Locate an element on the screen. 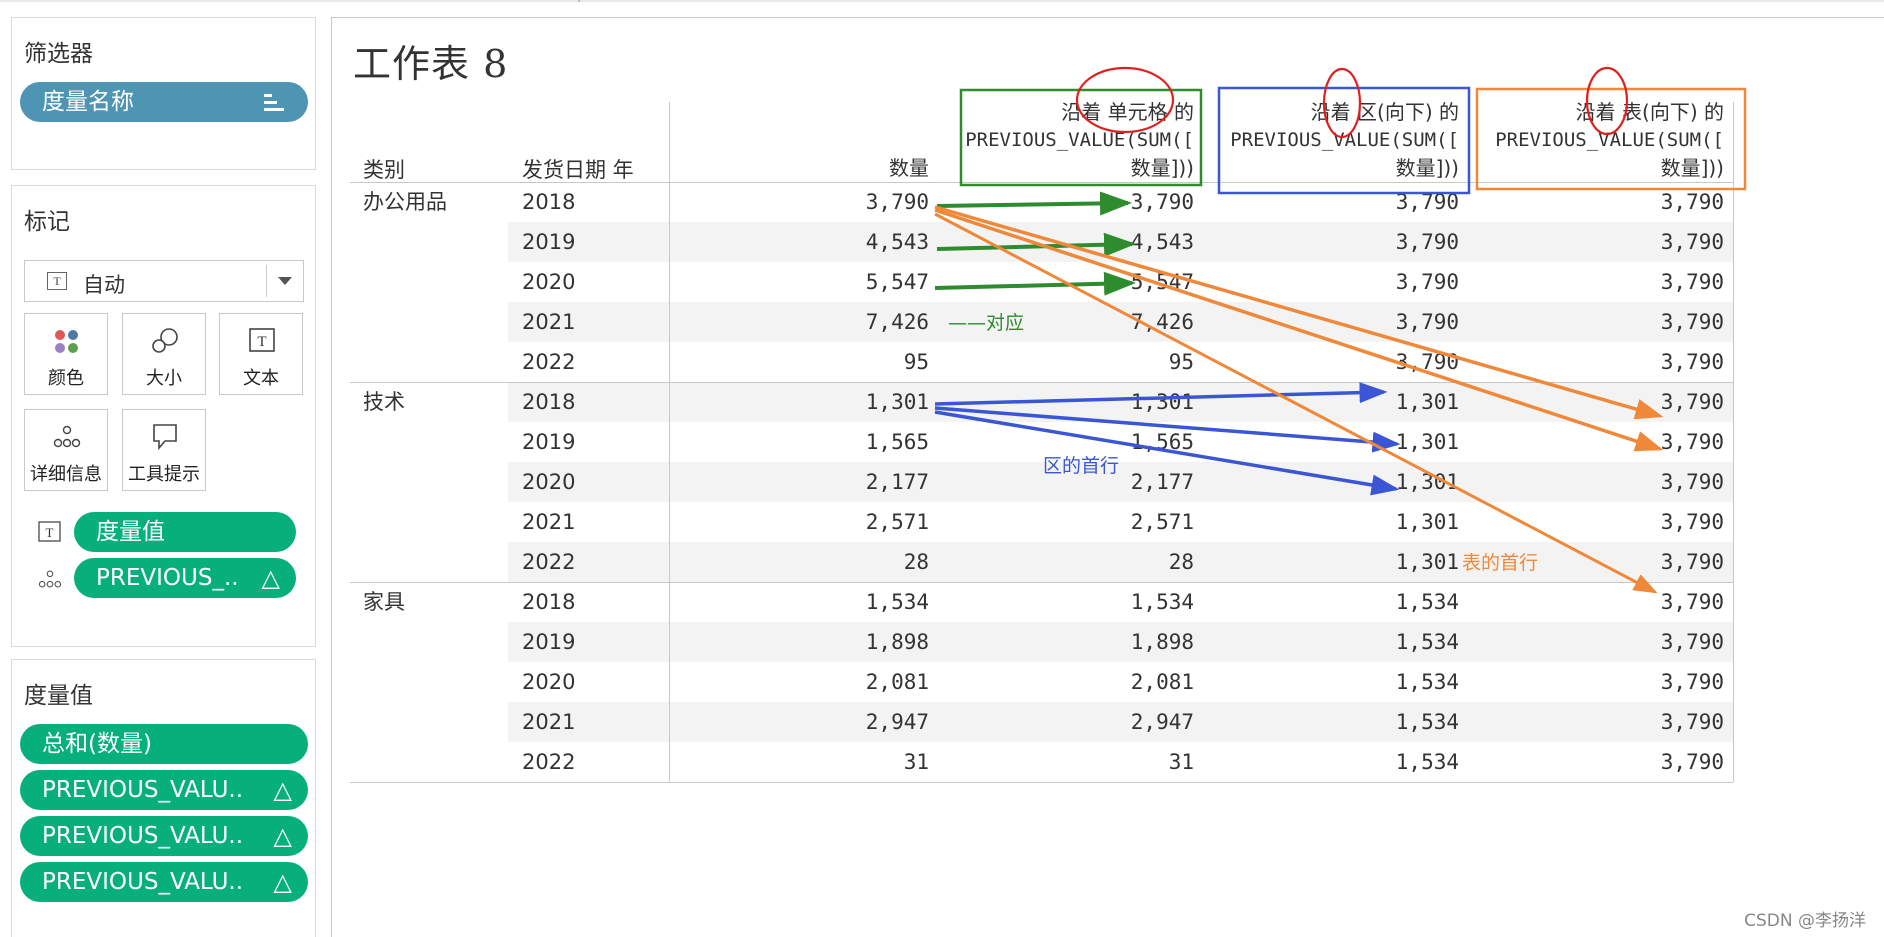 The width and height of the screenshot is (1884, 937). detail-button: 详细信息 is located at coordinates (66, 450).